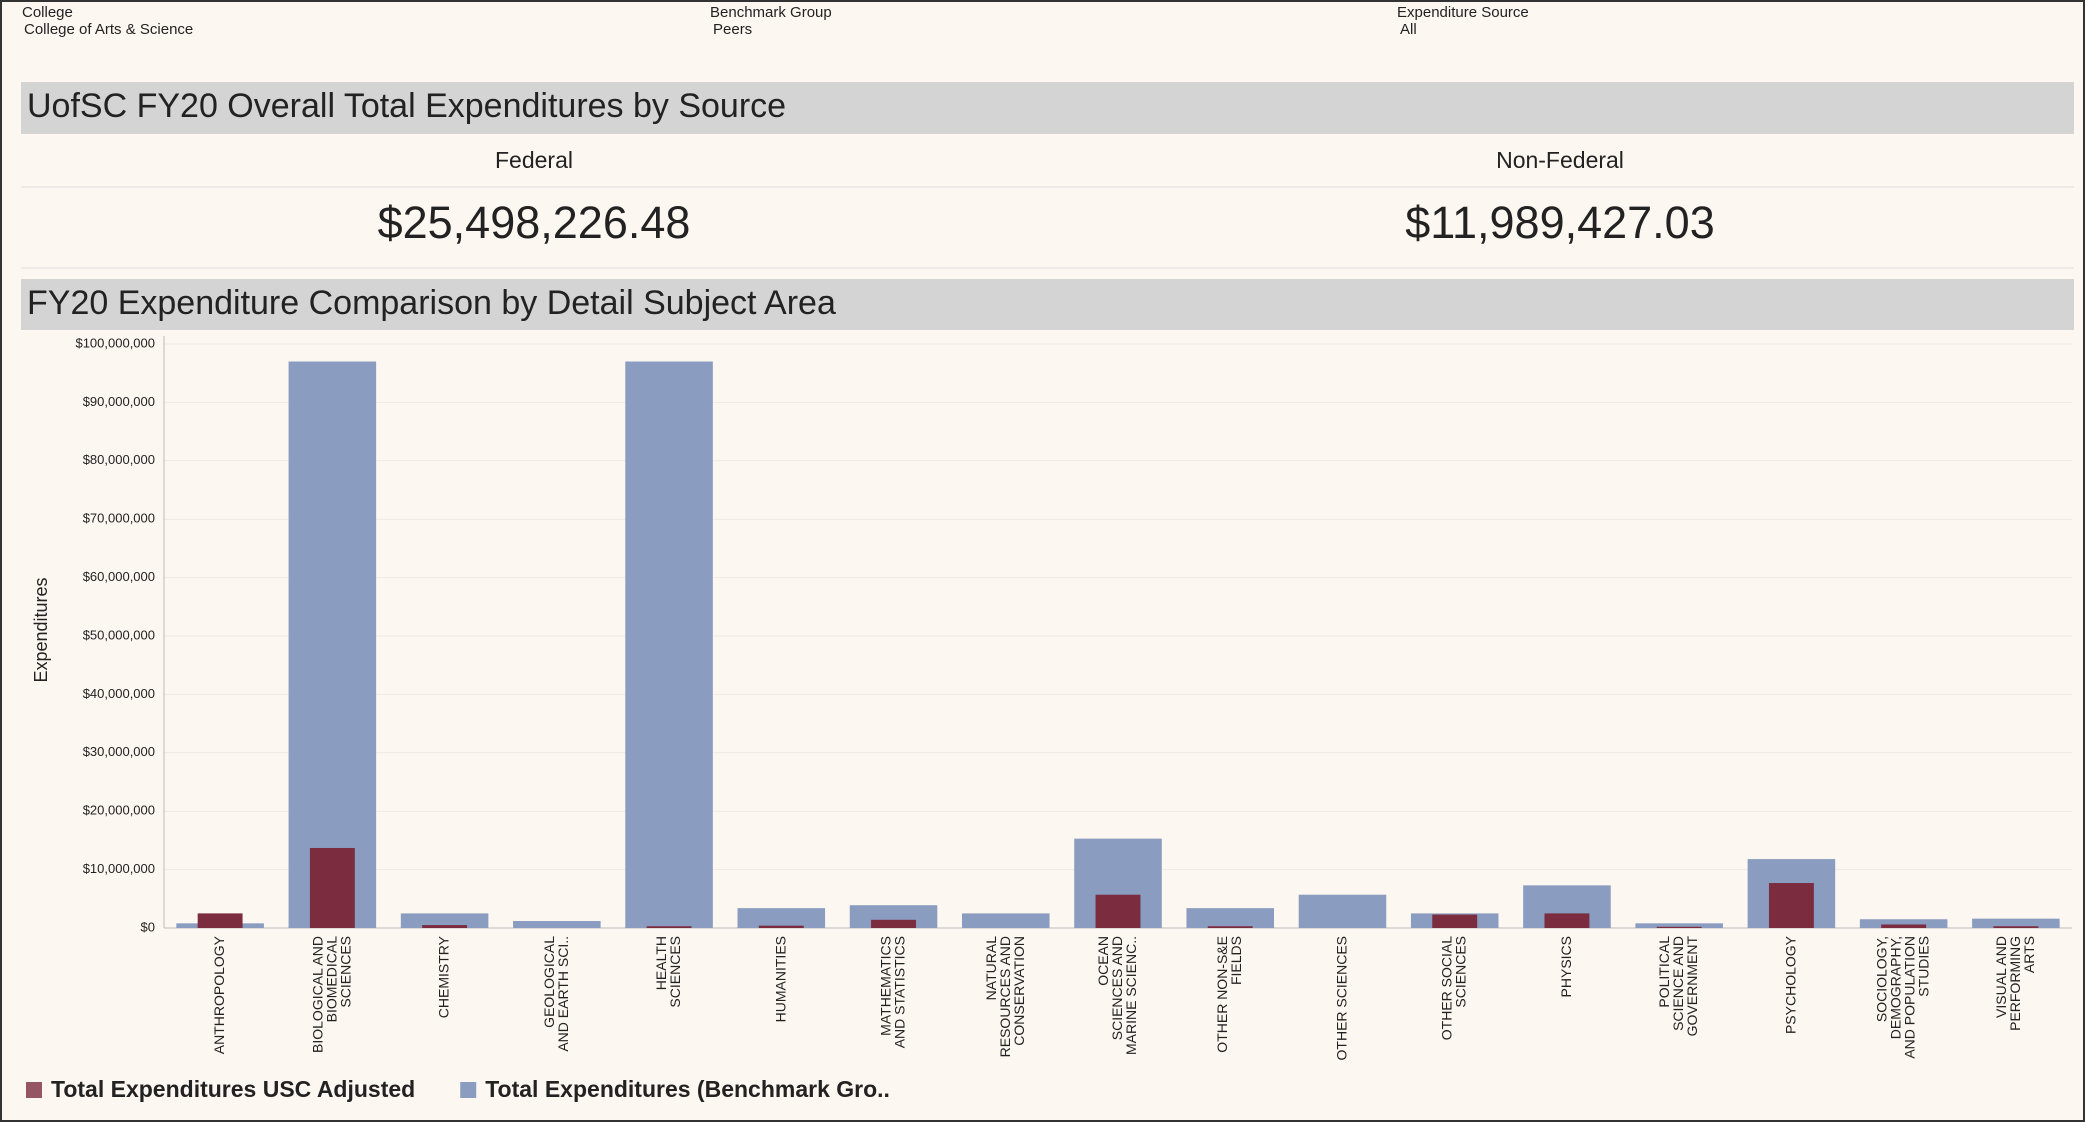 This screenshot has width=2085, height=1122. What do you see at coordinates (119, 751) in the screenshot?
I see `y-tick-label: $30,000,000` at bounding box center [119, 751].